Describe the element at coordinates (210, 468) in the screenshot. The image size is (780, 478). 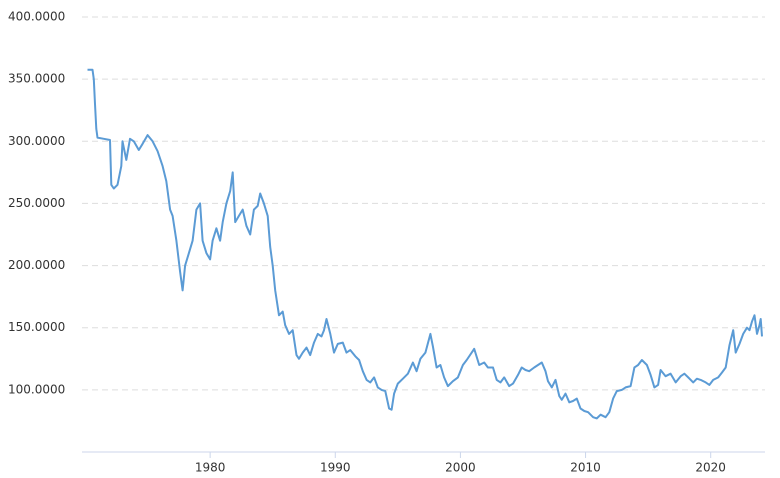
I see `x-tick-label: 1980` at that location.